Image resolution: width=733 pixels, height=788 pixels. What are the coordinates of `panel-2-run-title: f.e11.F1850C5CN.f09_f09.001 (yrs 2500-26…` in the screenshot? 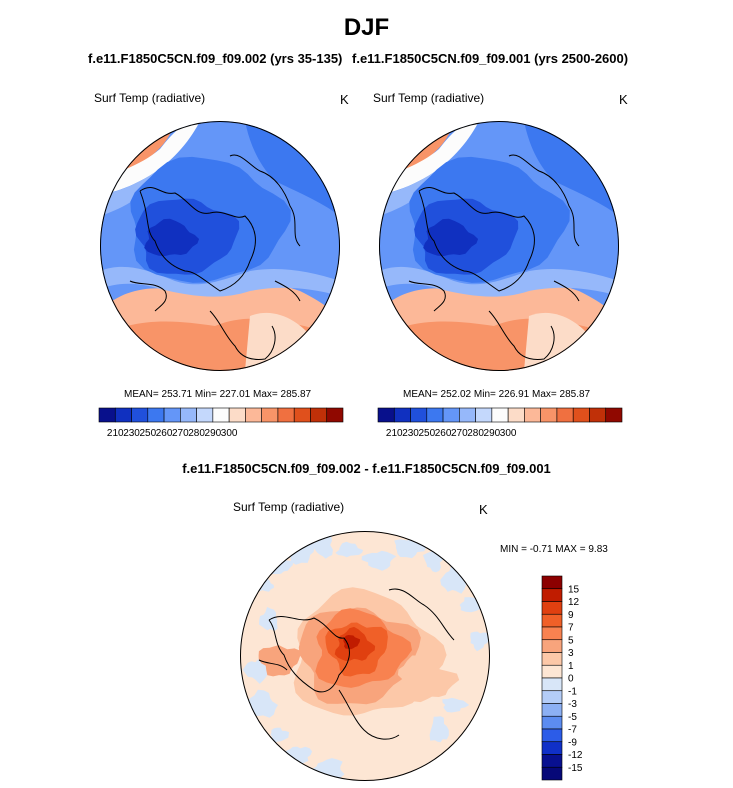 It's located at (490, 58).